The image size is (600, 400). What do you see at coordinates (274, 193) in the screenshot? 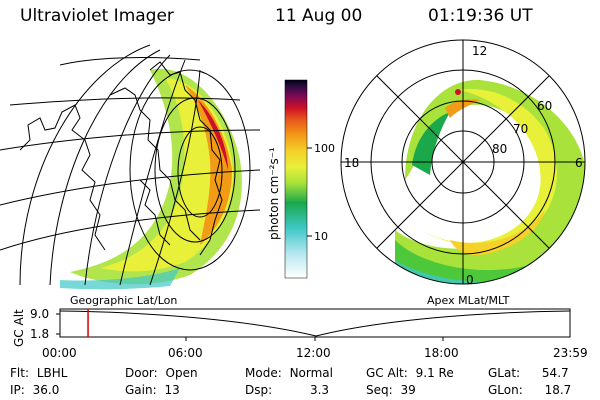
I see `colorbar-unit-label: photon cm⁻²s⁻¹` at bounding box center [274, 193].